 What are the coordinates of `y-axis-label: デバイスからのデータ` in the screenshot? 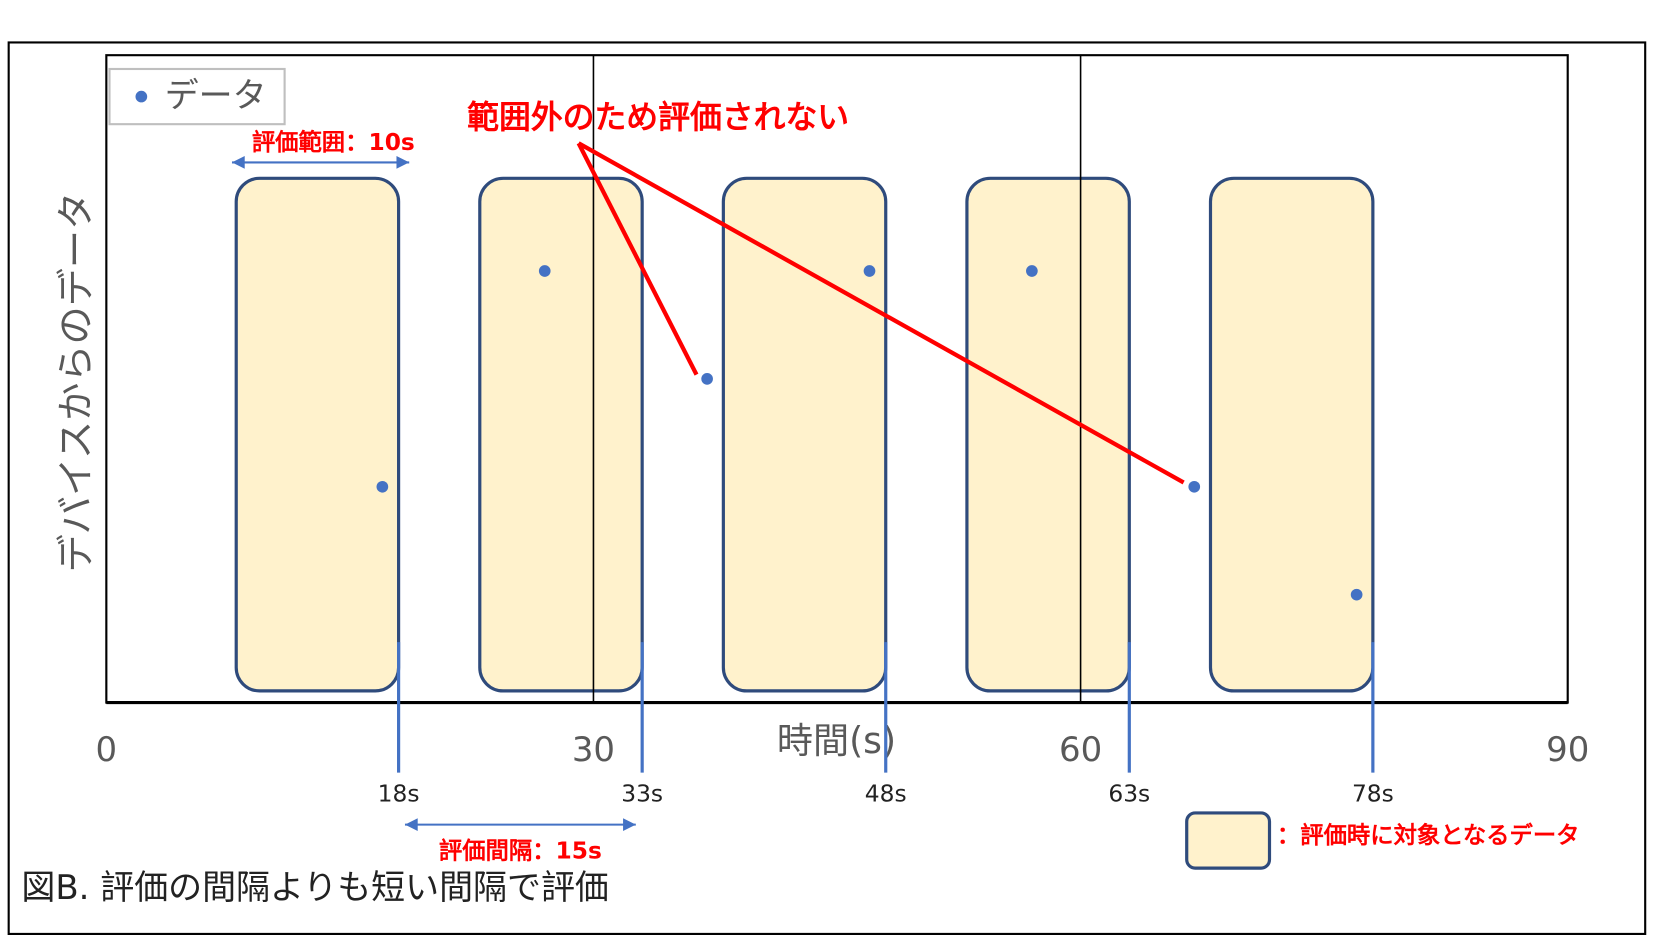 It's located at (77, 382).